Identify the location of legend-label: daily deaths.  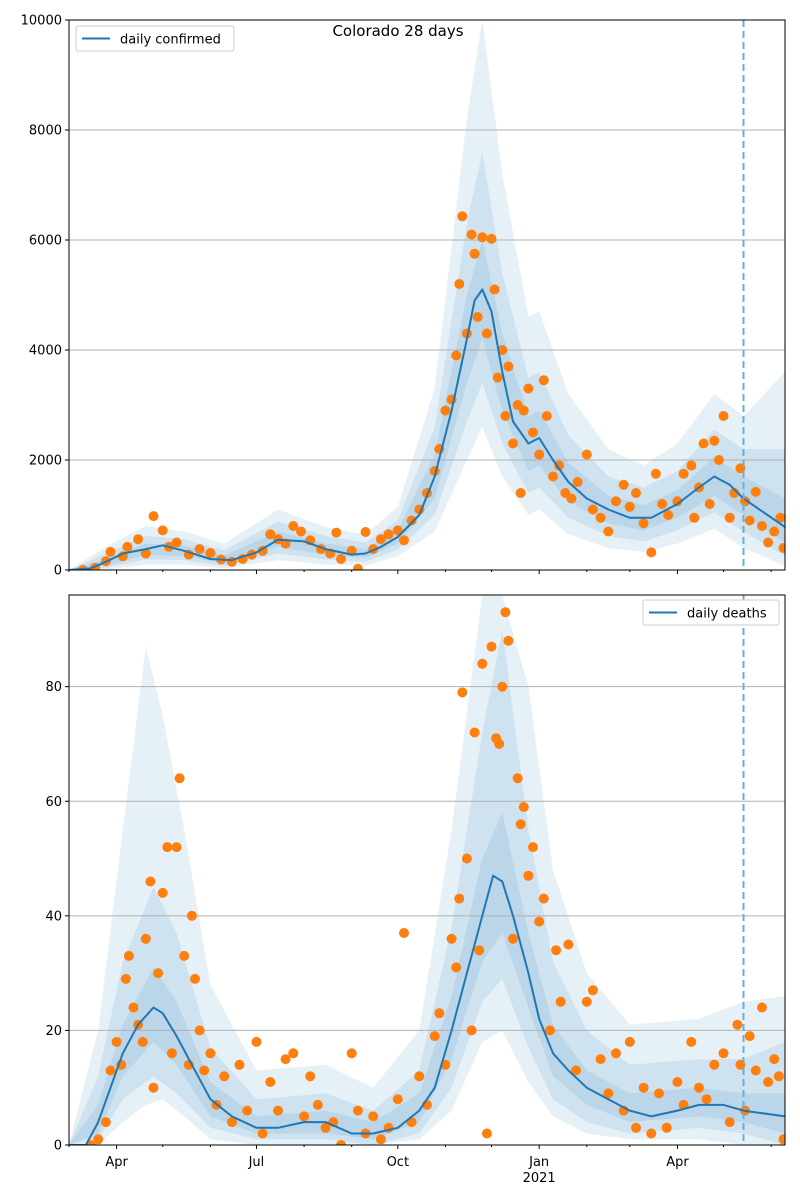
(727, 614).